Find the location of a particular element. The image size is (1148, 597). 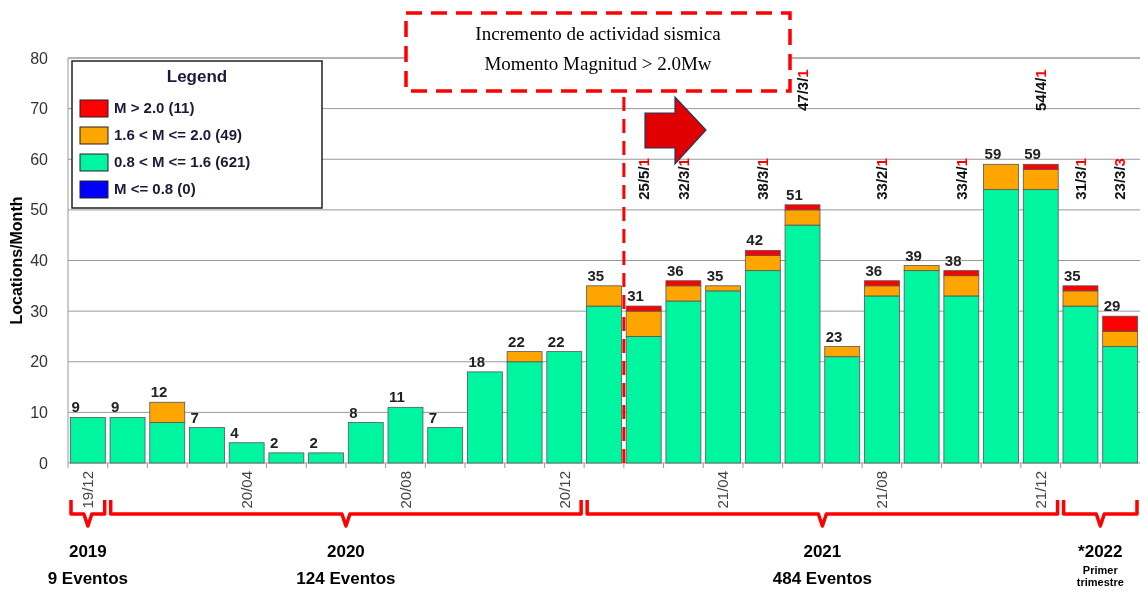

total-label: 31 is located at coordinates (635, 296).